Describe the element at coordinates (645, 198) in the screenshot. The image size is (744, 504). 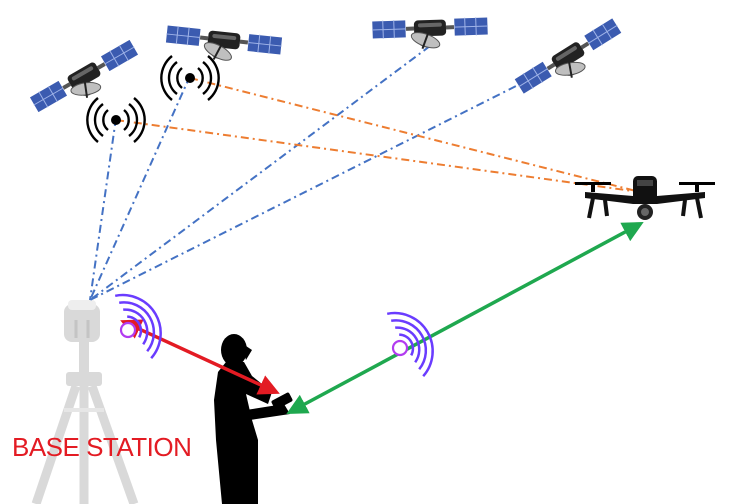
I see `drone-icon` at that location.